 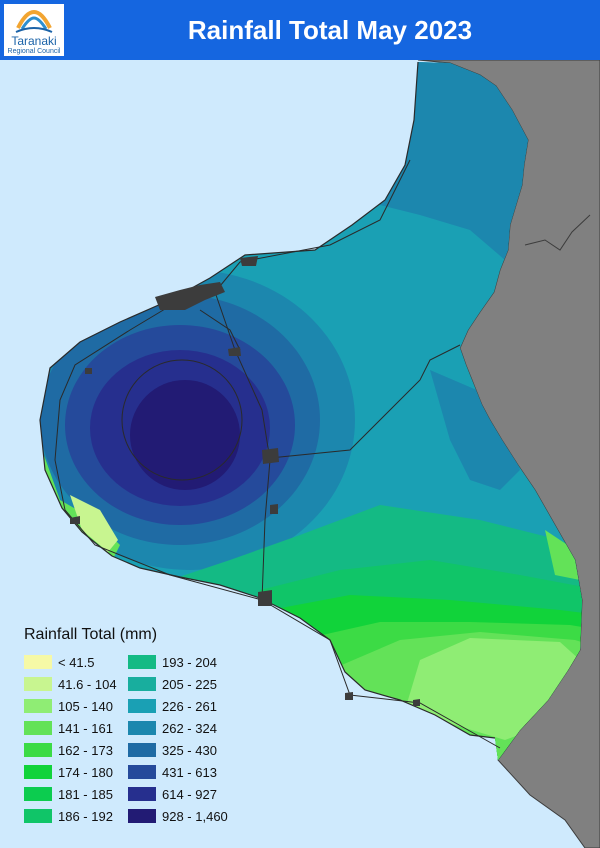 What do you see at coordinates (189, 772) in the screenshot?
I see `legend-label: 431 - 613` at bounding box center [189, 772].